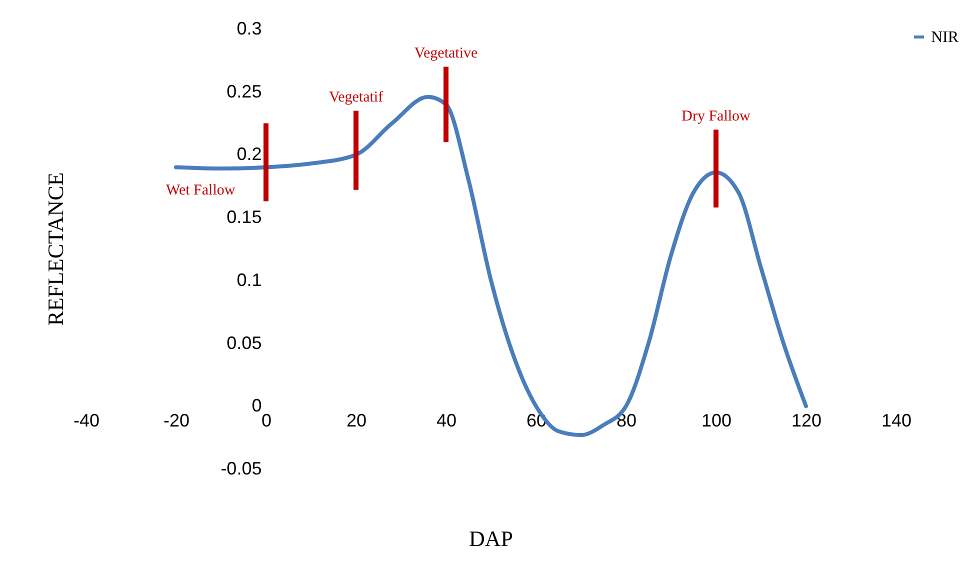 The height and width of the screenshot is (570, 968). I want to click on x-tick-label: -20, so click(176, 420).